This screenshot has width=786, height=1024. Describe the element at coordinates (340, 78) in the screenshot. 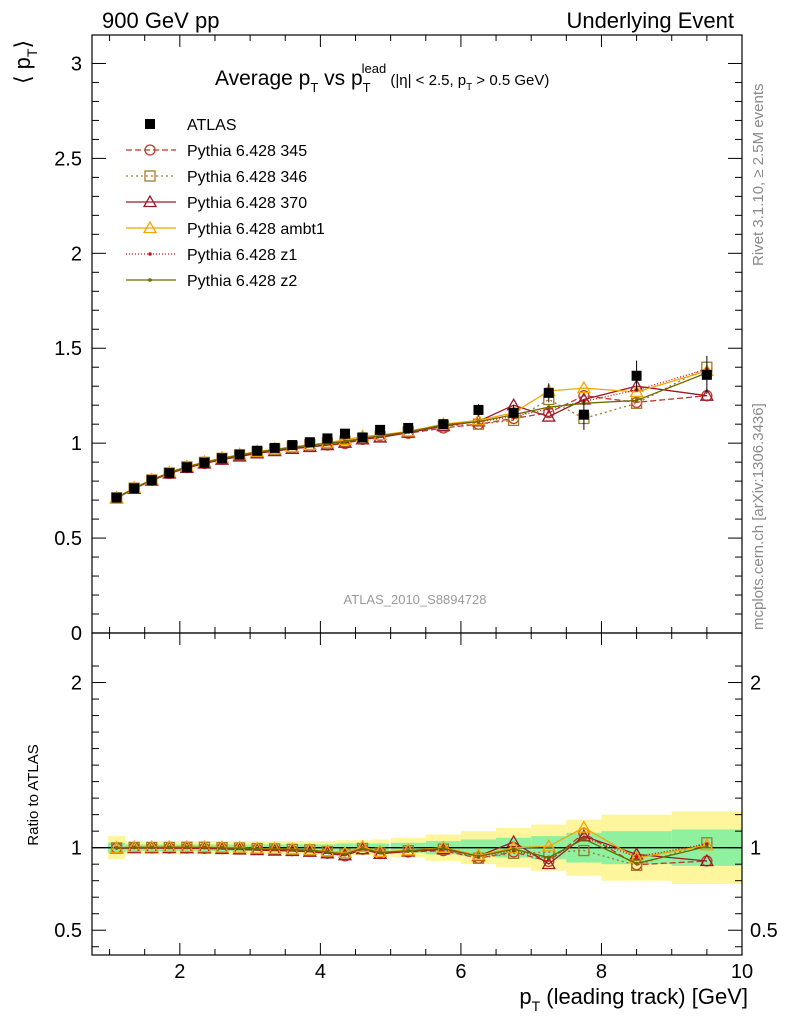

I see `plot-title-vs: vs p` at that location.